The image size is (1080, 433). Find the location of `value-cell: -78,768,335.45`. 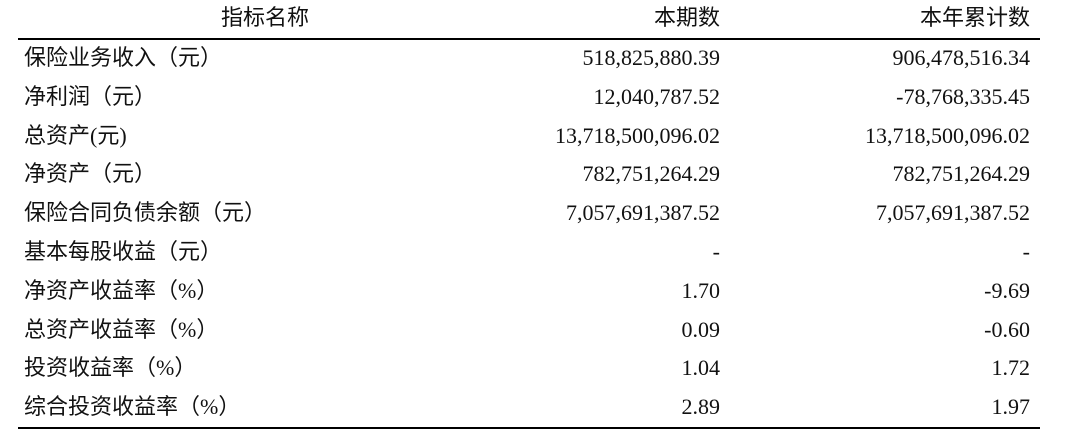

value-cell: -78,768,335.45 is located at coordinates (963, 96).